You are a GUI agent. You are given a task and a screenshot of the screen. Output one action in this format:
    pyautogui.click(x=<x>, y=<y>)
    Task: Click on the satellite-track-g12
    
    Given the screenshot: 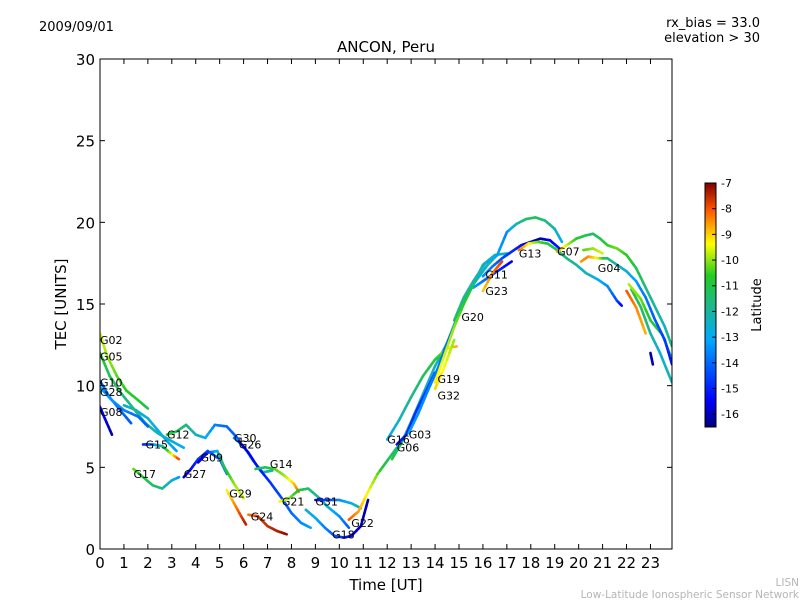 What is the action you would take?
    pyautogui.click(x=203, y=432)
    